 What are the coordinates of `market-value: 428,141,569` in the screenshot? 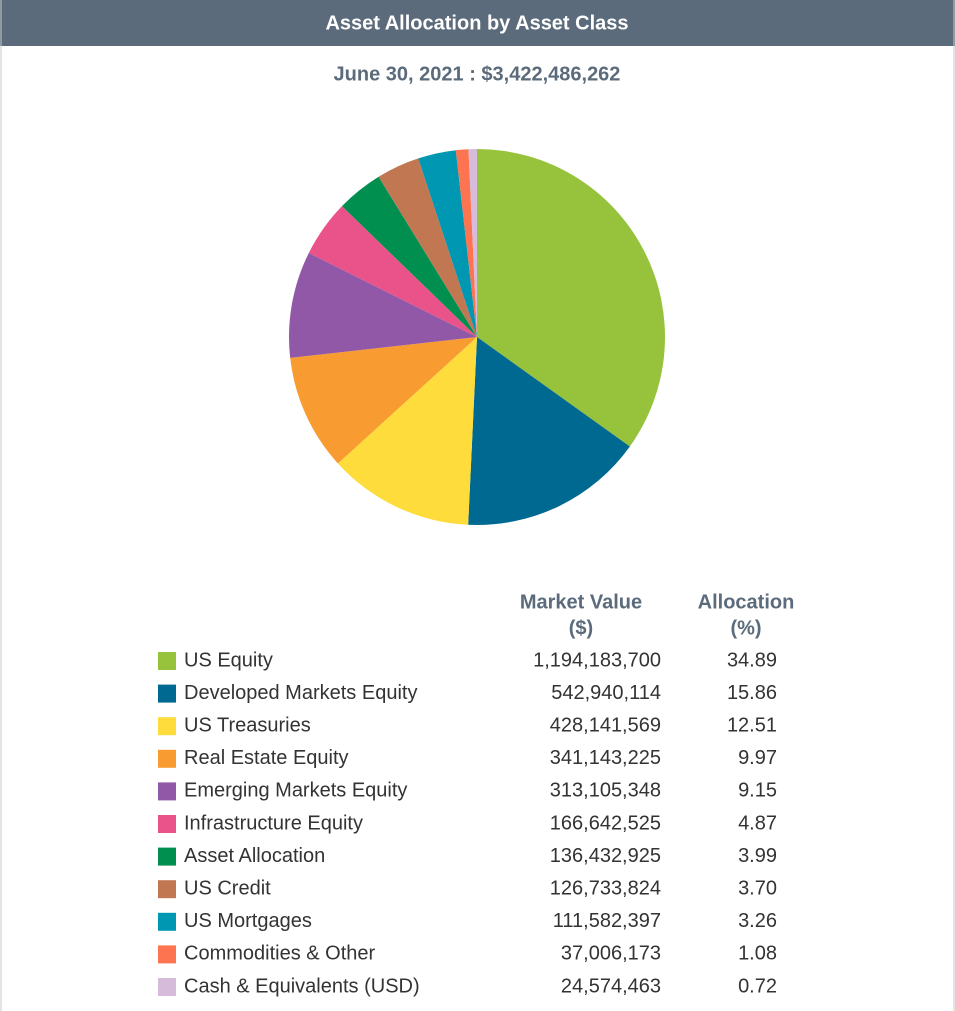 It's located at (605, 725).